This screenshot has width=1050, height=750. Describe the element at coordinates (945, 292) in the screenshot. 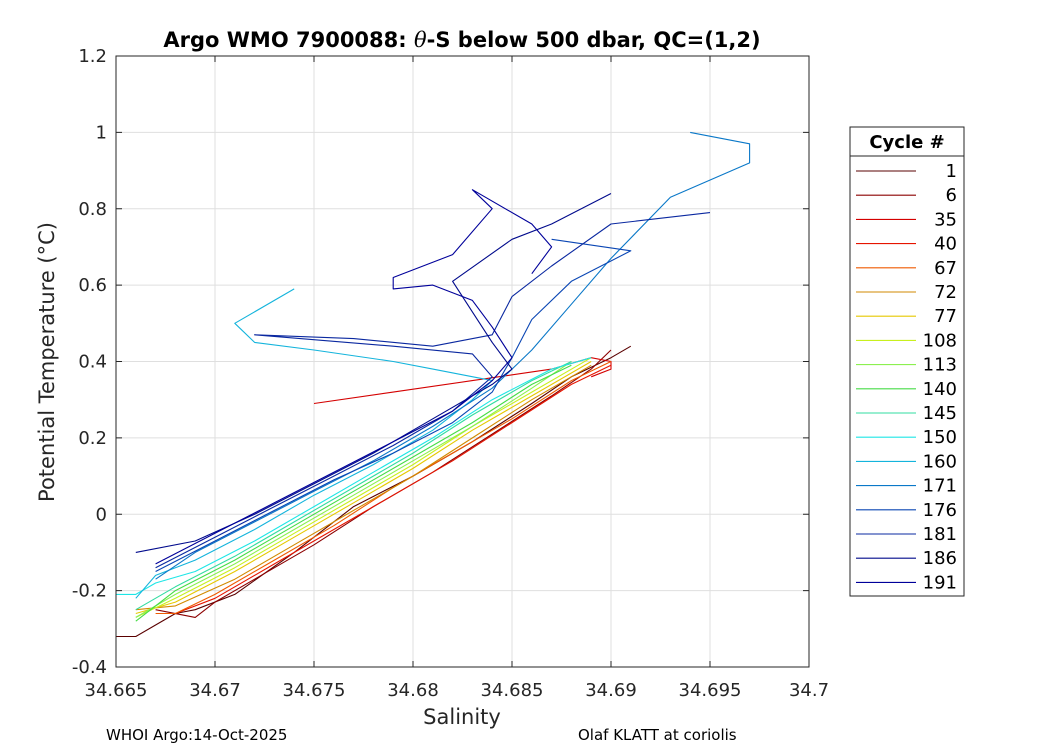

I see `legend-label-72: 72` at that location.